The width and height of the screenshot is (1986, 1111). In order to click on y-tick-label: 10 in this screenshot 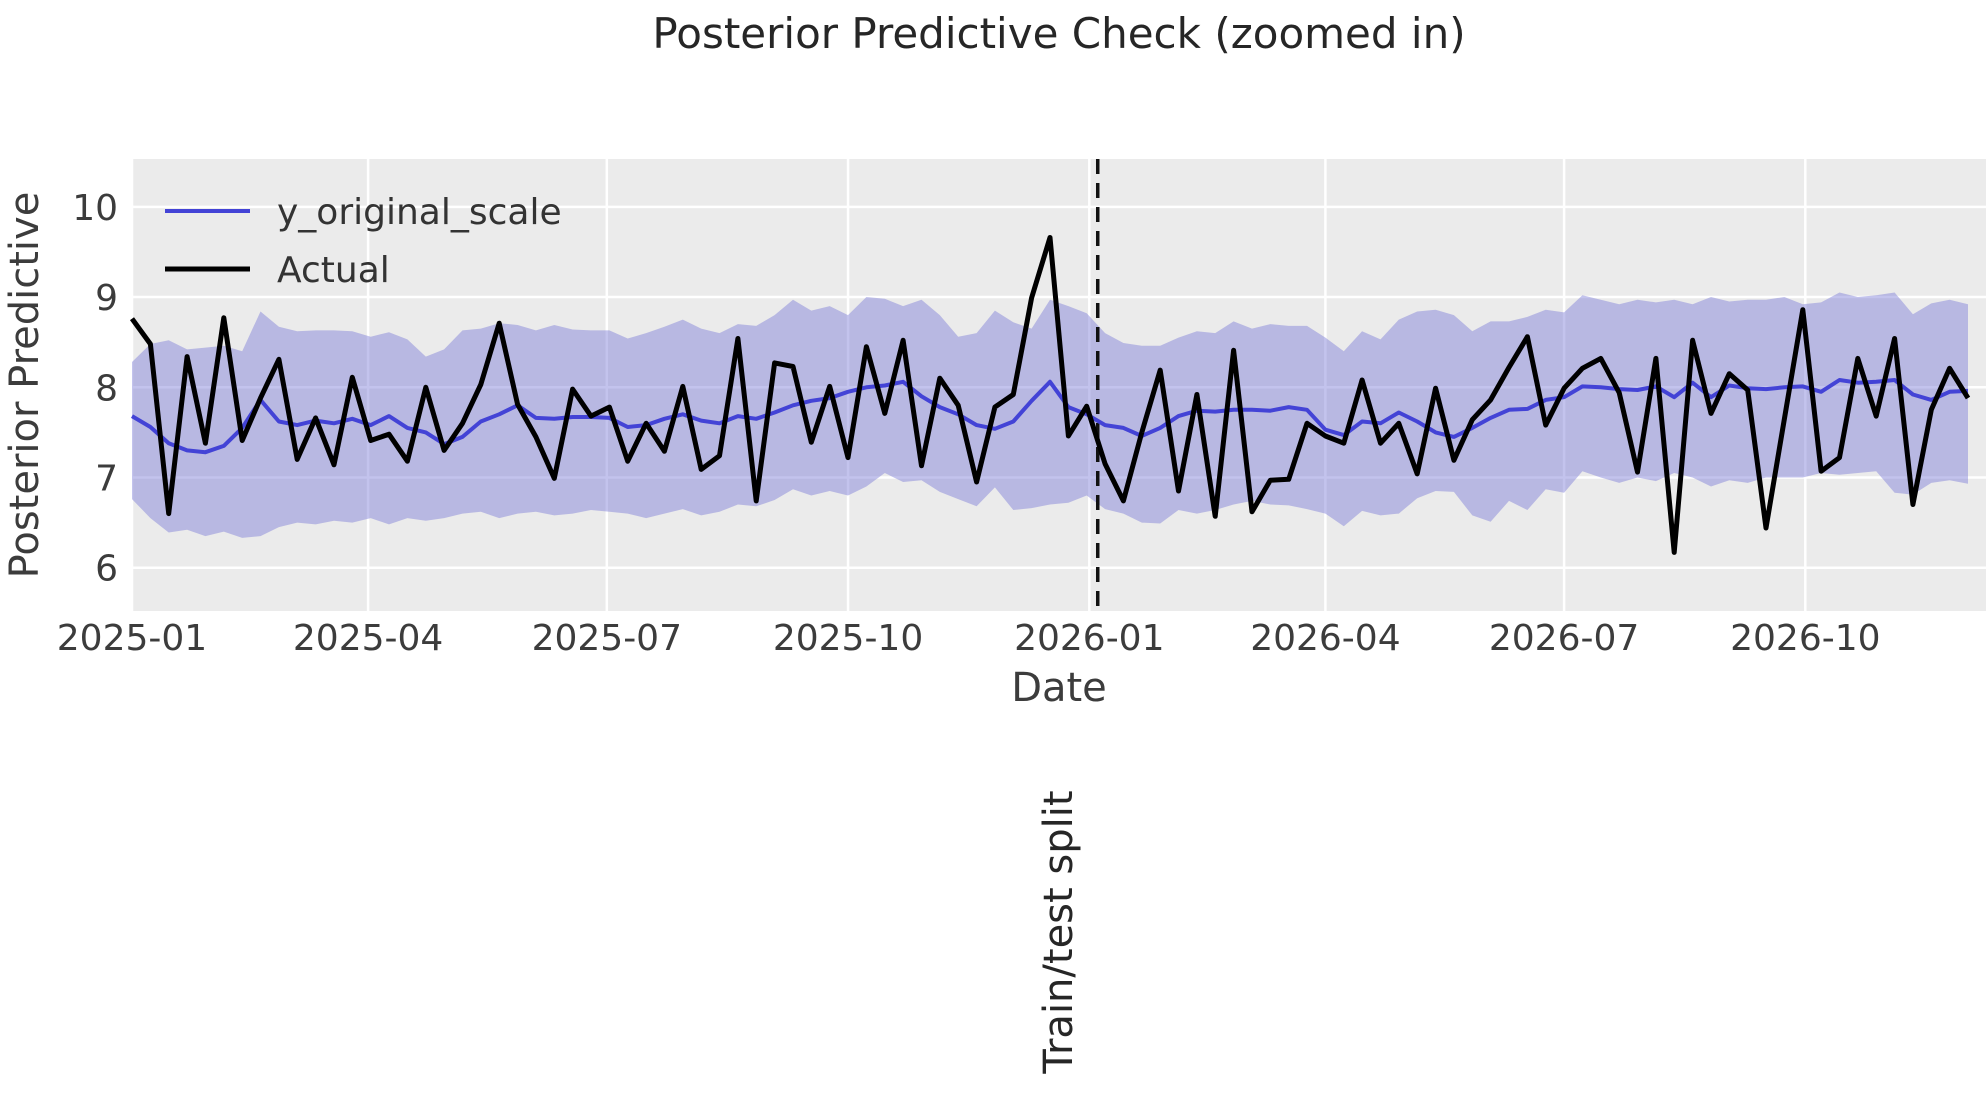, I will do `click(95, 208)`.